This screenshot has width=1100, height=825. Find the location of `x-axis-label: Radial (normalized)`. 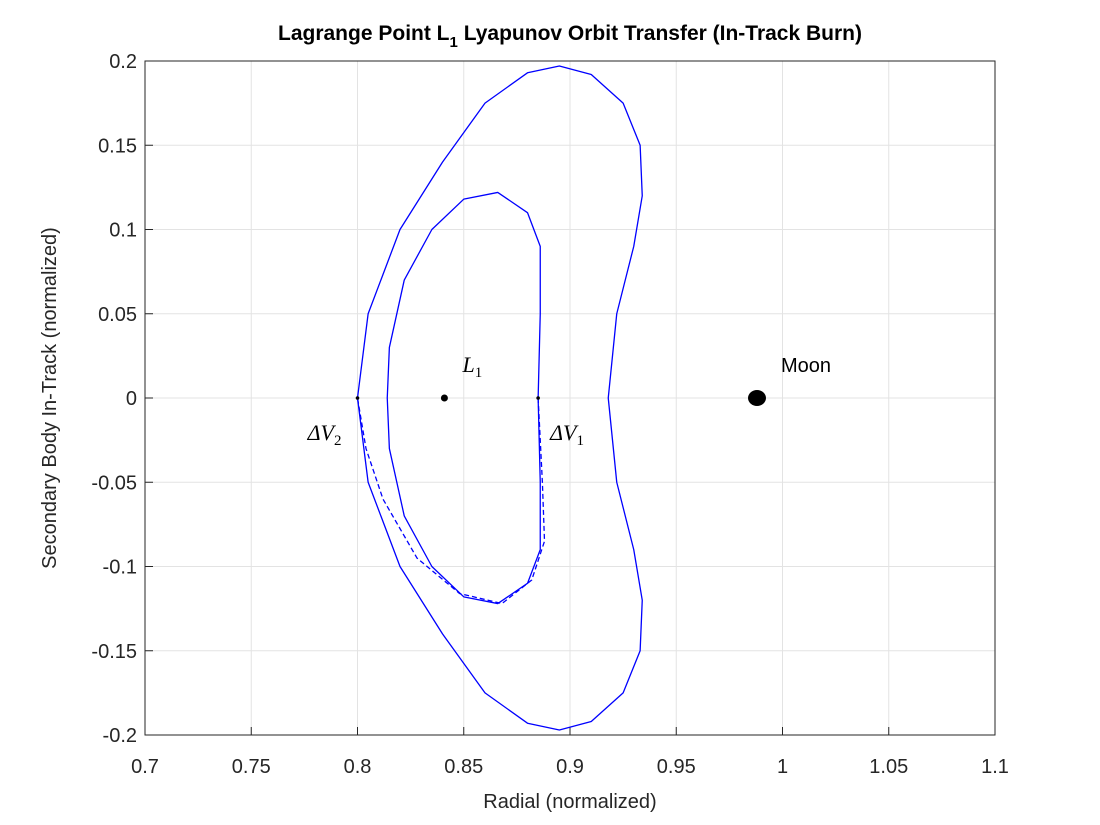

x-axis-label: Radial (normalized) is located at coordinates (569, 802).